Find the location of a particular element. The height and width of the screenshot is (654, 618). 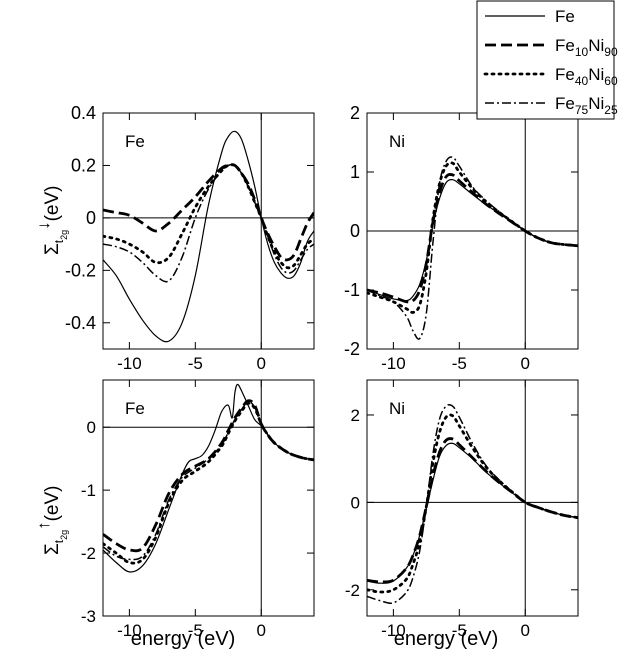

legend-label-fe10ni90: Fe10Ni90 is located at coordinates (586, 47).